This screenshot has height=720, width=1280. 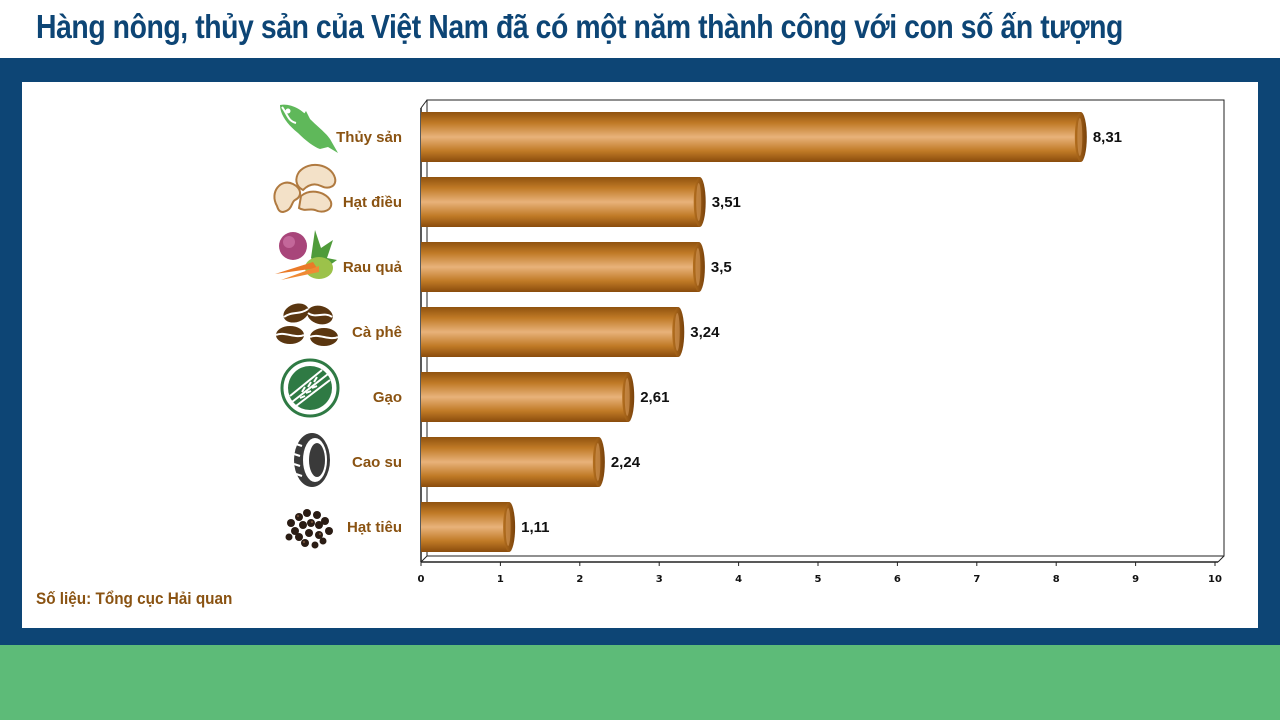 I want to click on x-tick-label: 9, so click(x=1135, y=579).